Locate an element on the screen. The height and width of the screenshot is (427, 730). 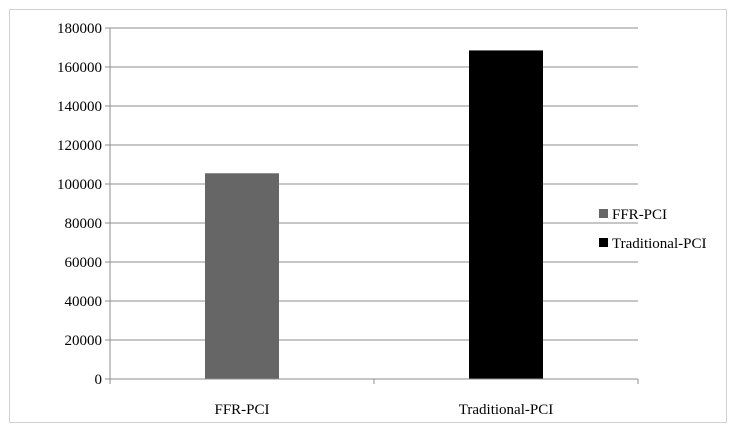
y-tick-label: 120000 is located at coordinates (79, 146).